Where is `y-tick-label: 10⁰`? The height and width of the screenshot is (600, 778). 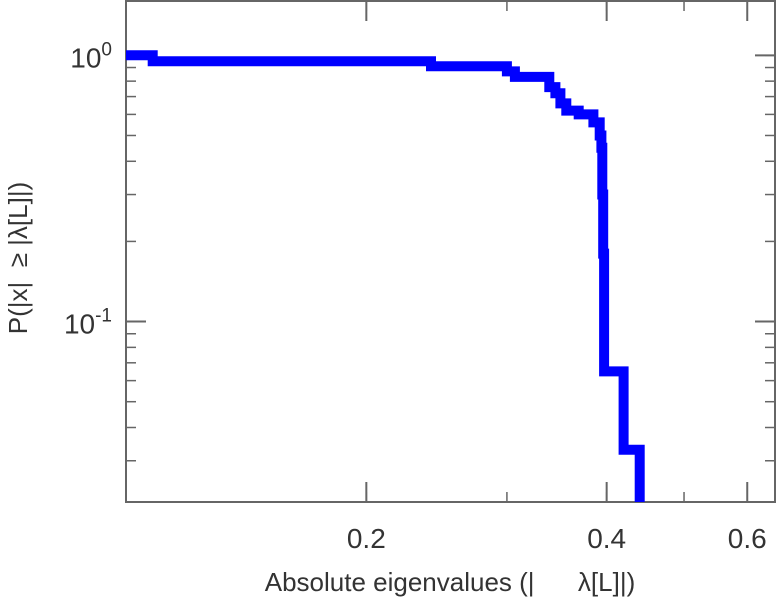
y-tick-label: 10⁰ is located at coordinates (91, 56).